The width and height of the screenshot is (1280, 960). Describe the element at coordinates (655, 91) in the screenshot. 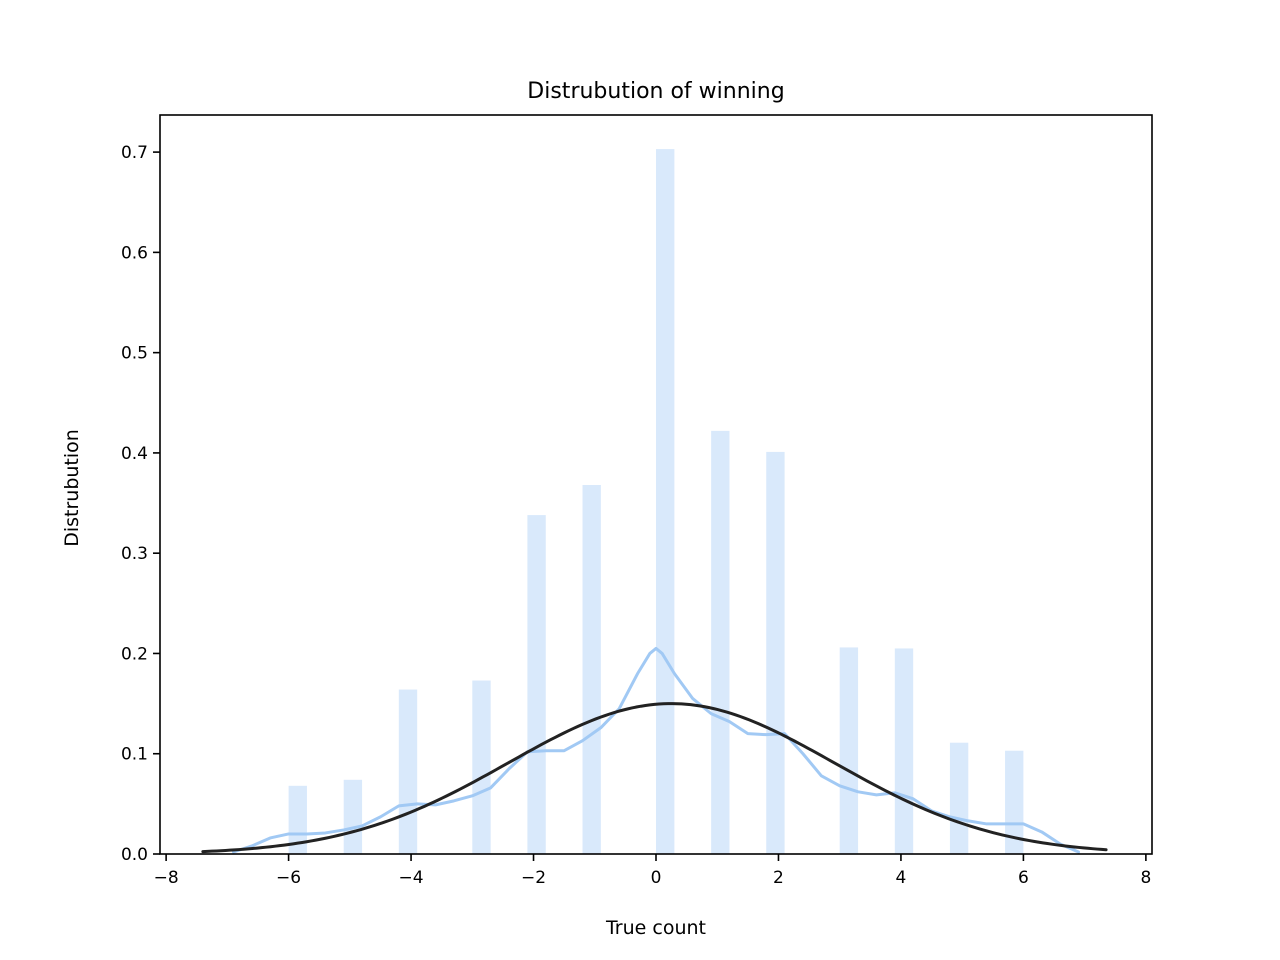

I see `chart-title: Distrubution of winning` at that location.